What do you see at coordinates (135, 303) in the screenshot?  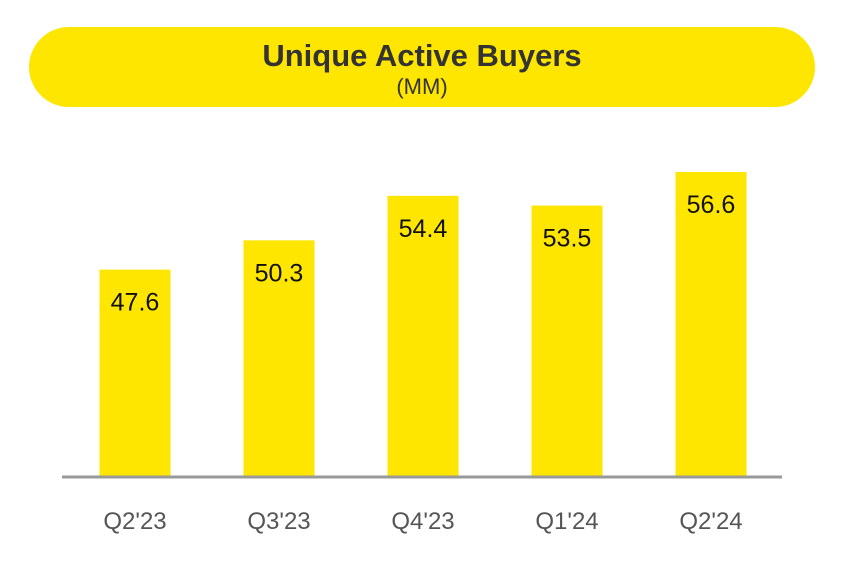 I see `data-label-0: 47.6` at bounding box center [135, 303].